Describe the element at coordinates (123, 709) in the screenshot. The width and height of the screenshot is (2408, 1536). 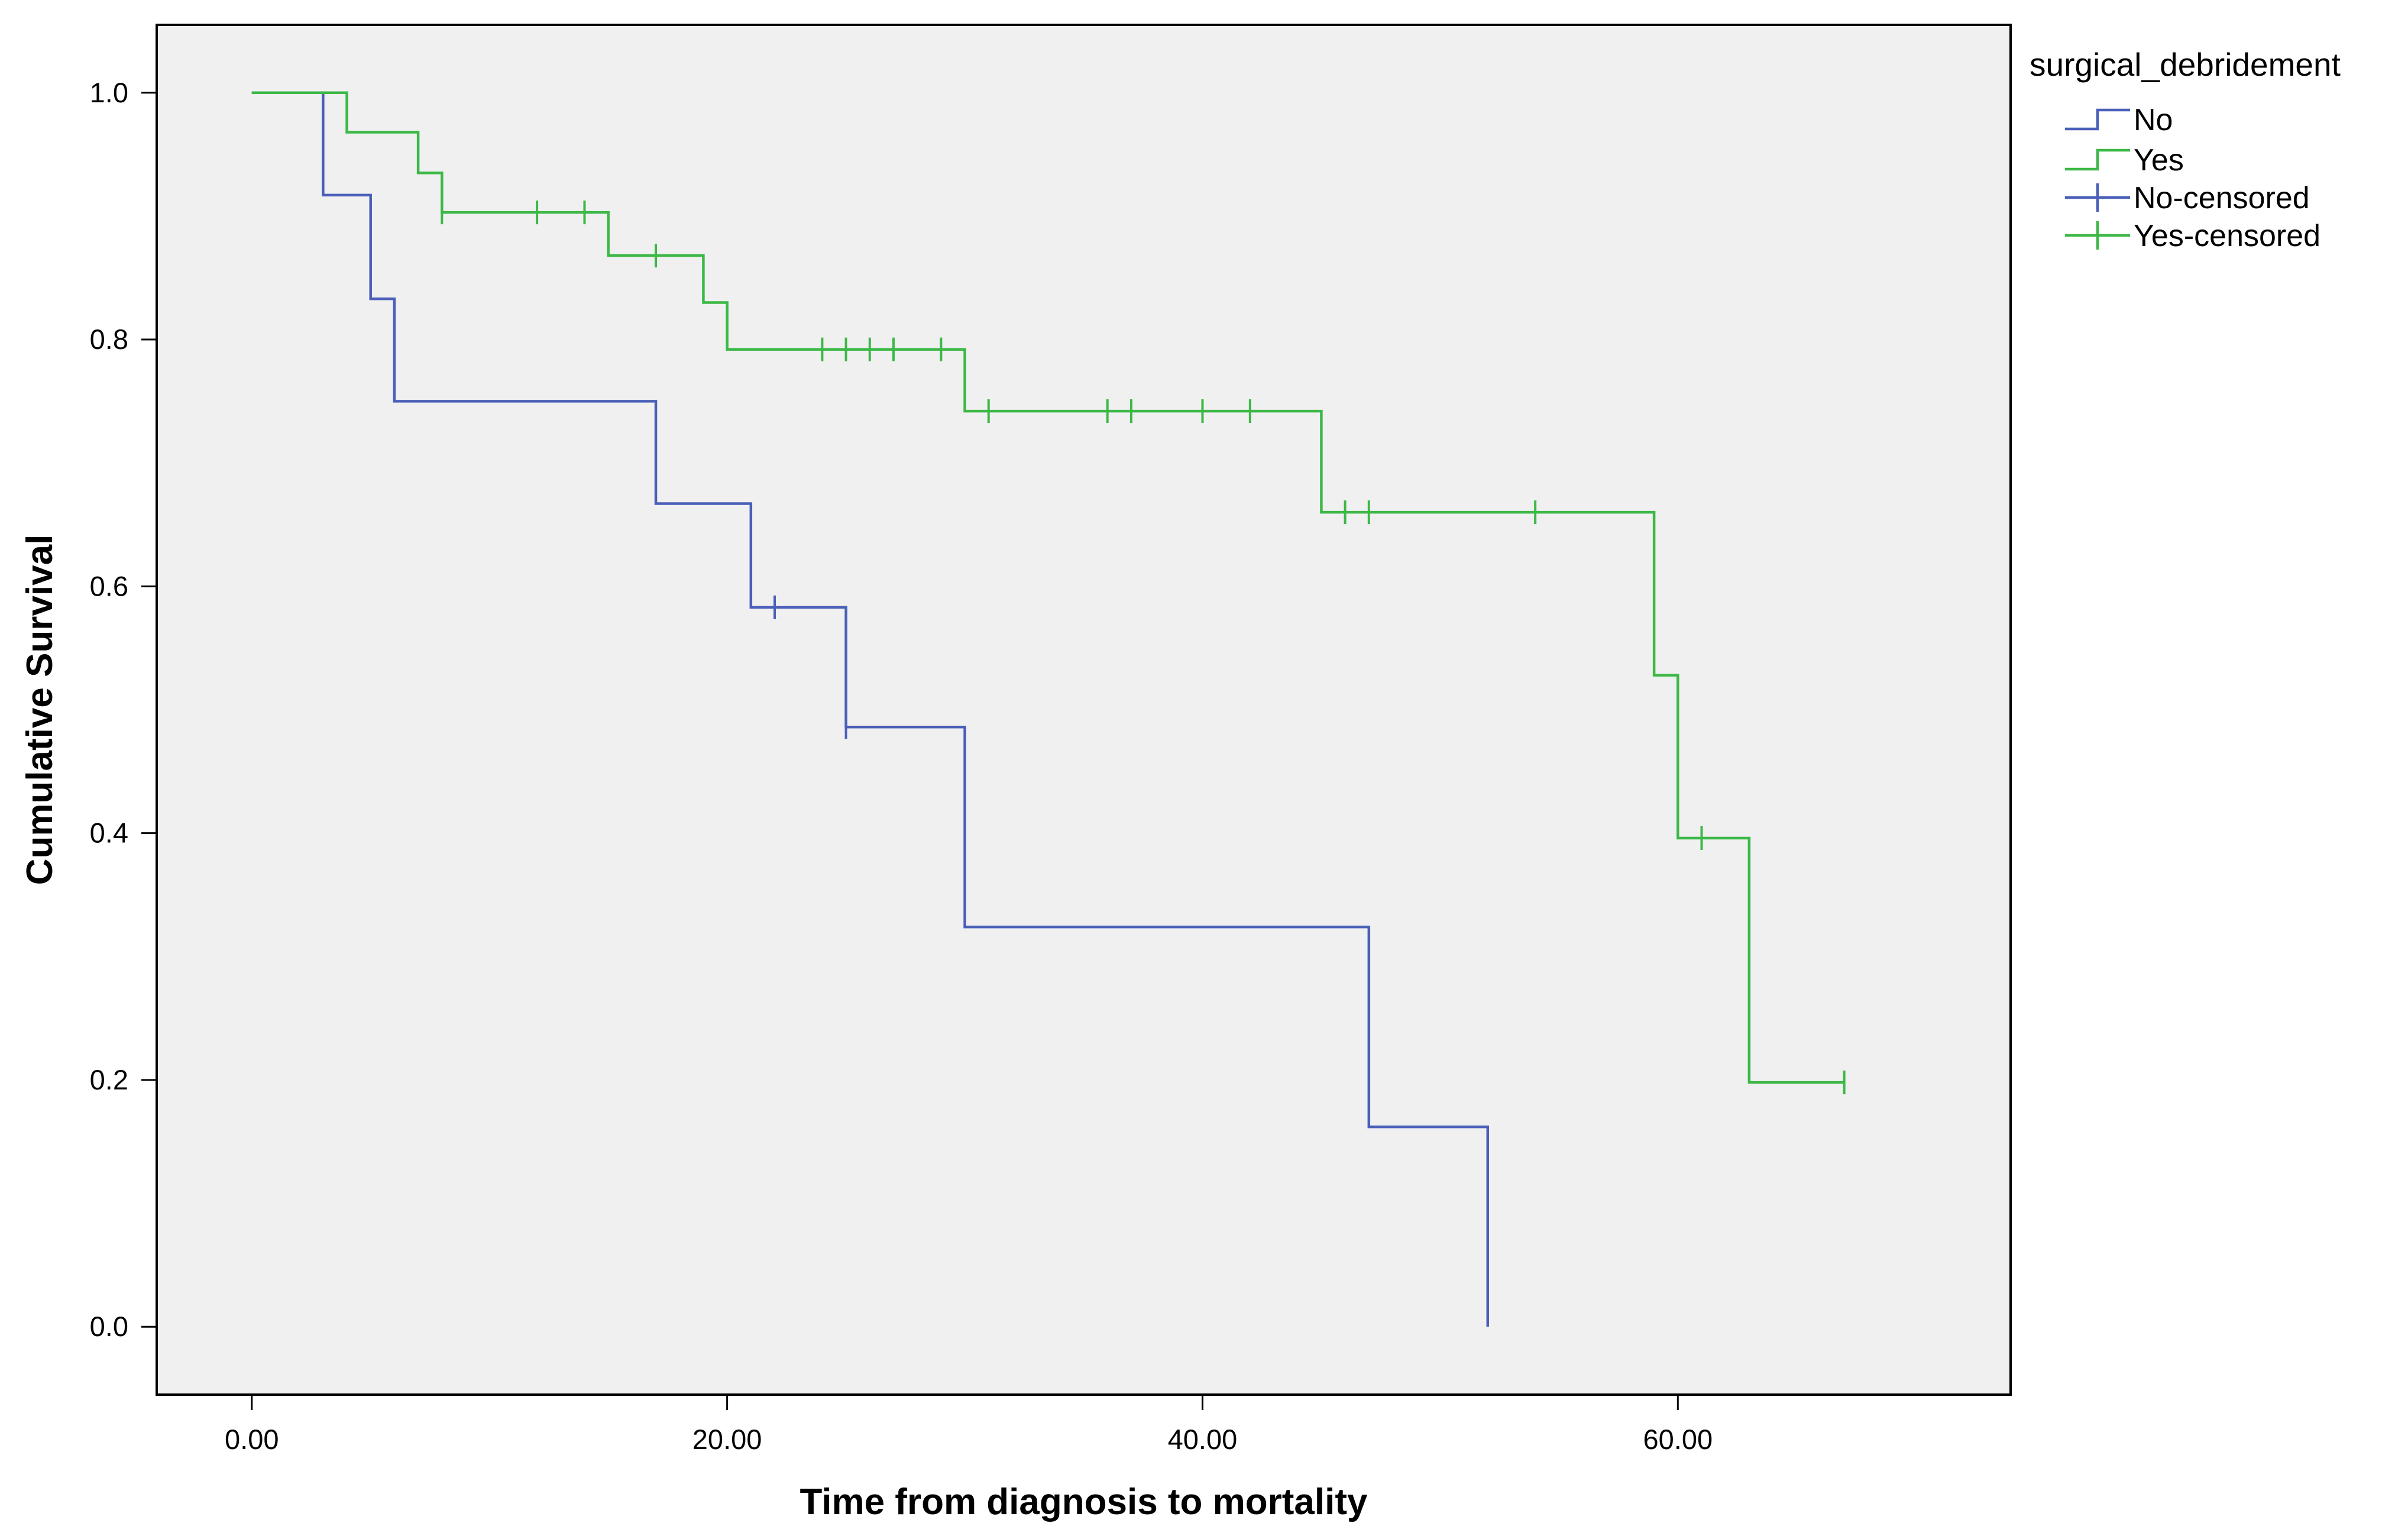
I see `y-axis: 0.0 0.2 0.4 0.6 0.8 1.0` at that location.